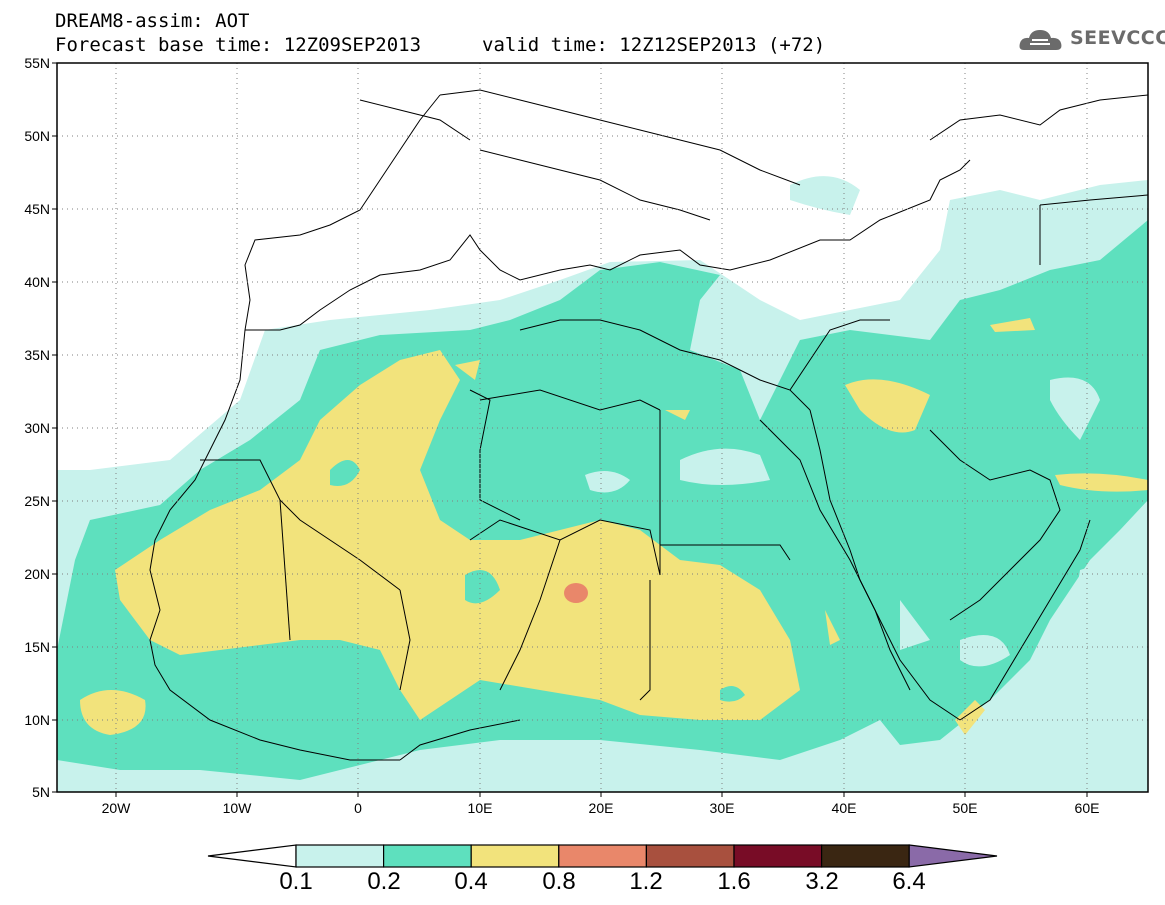  Describe the element at coordinates (37, 428) in the screenshot. I see `lat-label: 30N` at that location.